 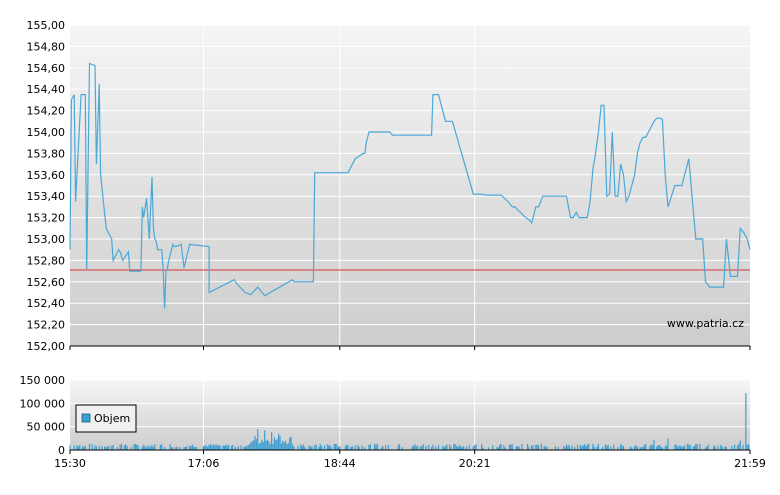 What do you see at coordinates (46, 239) in the screenshot?
I see `price-y-tick-label: 153,00` at bounding box center [46, 239].